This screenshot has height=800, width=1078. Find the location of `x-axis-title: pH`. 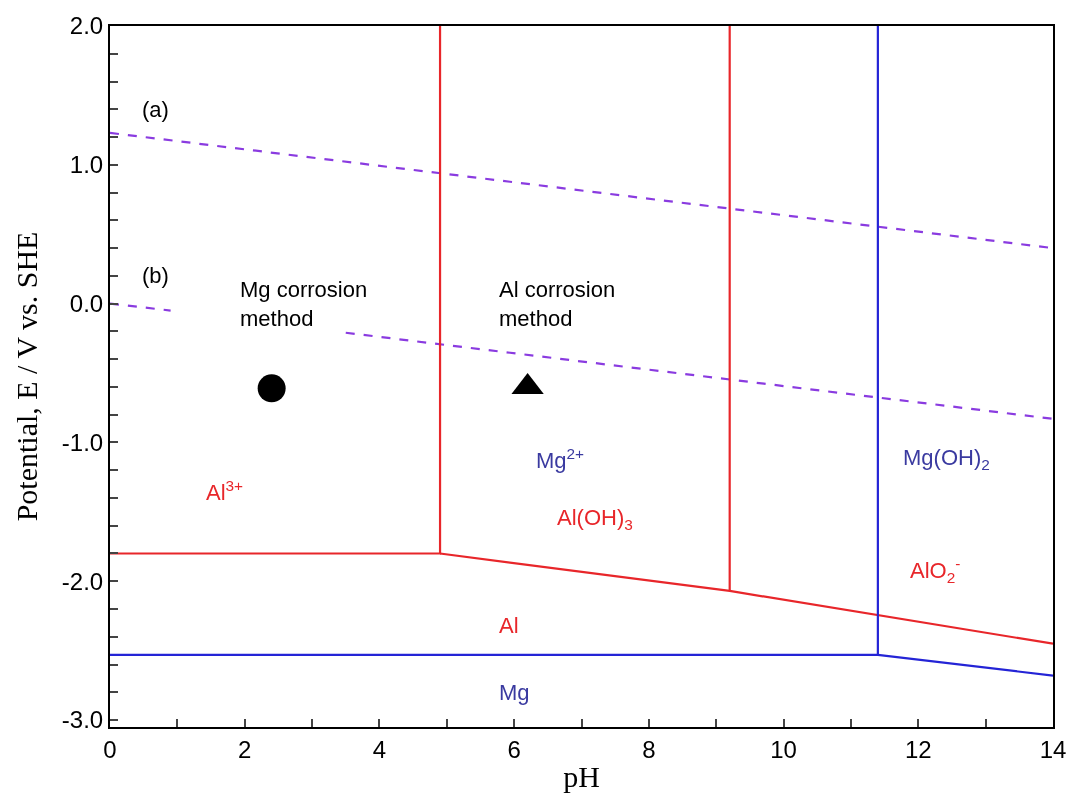

x-axis-title: pH is located at coordinates (581, 776).